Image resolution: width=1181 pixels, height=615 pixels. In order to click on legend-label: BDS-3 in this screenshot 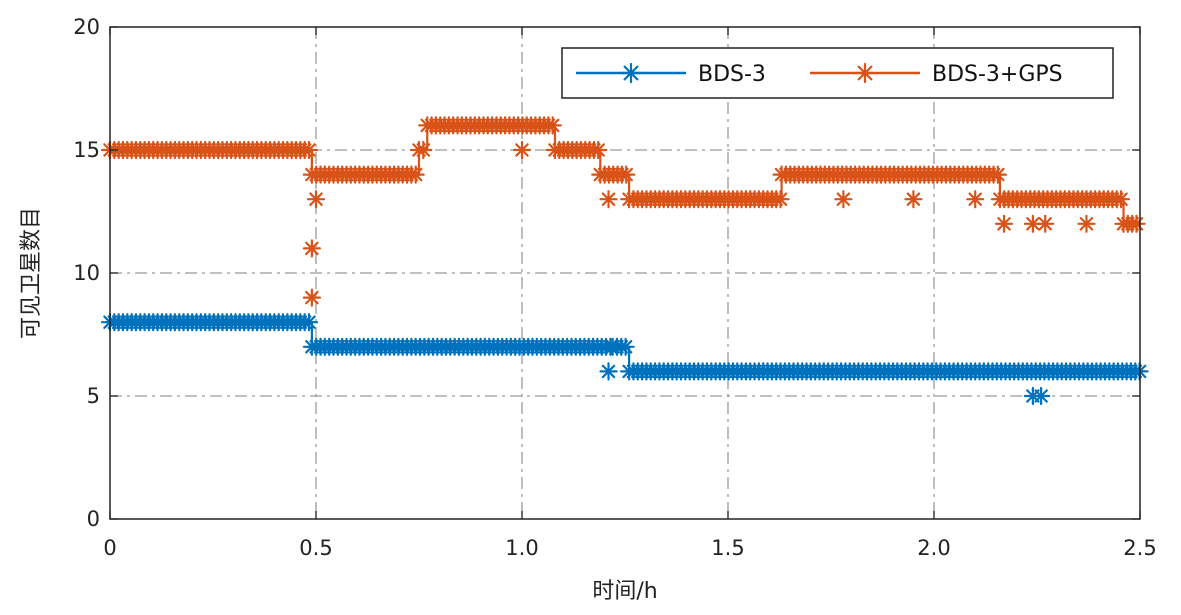, I will do `click(732, 74)`.